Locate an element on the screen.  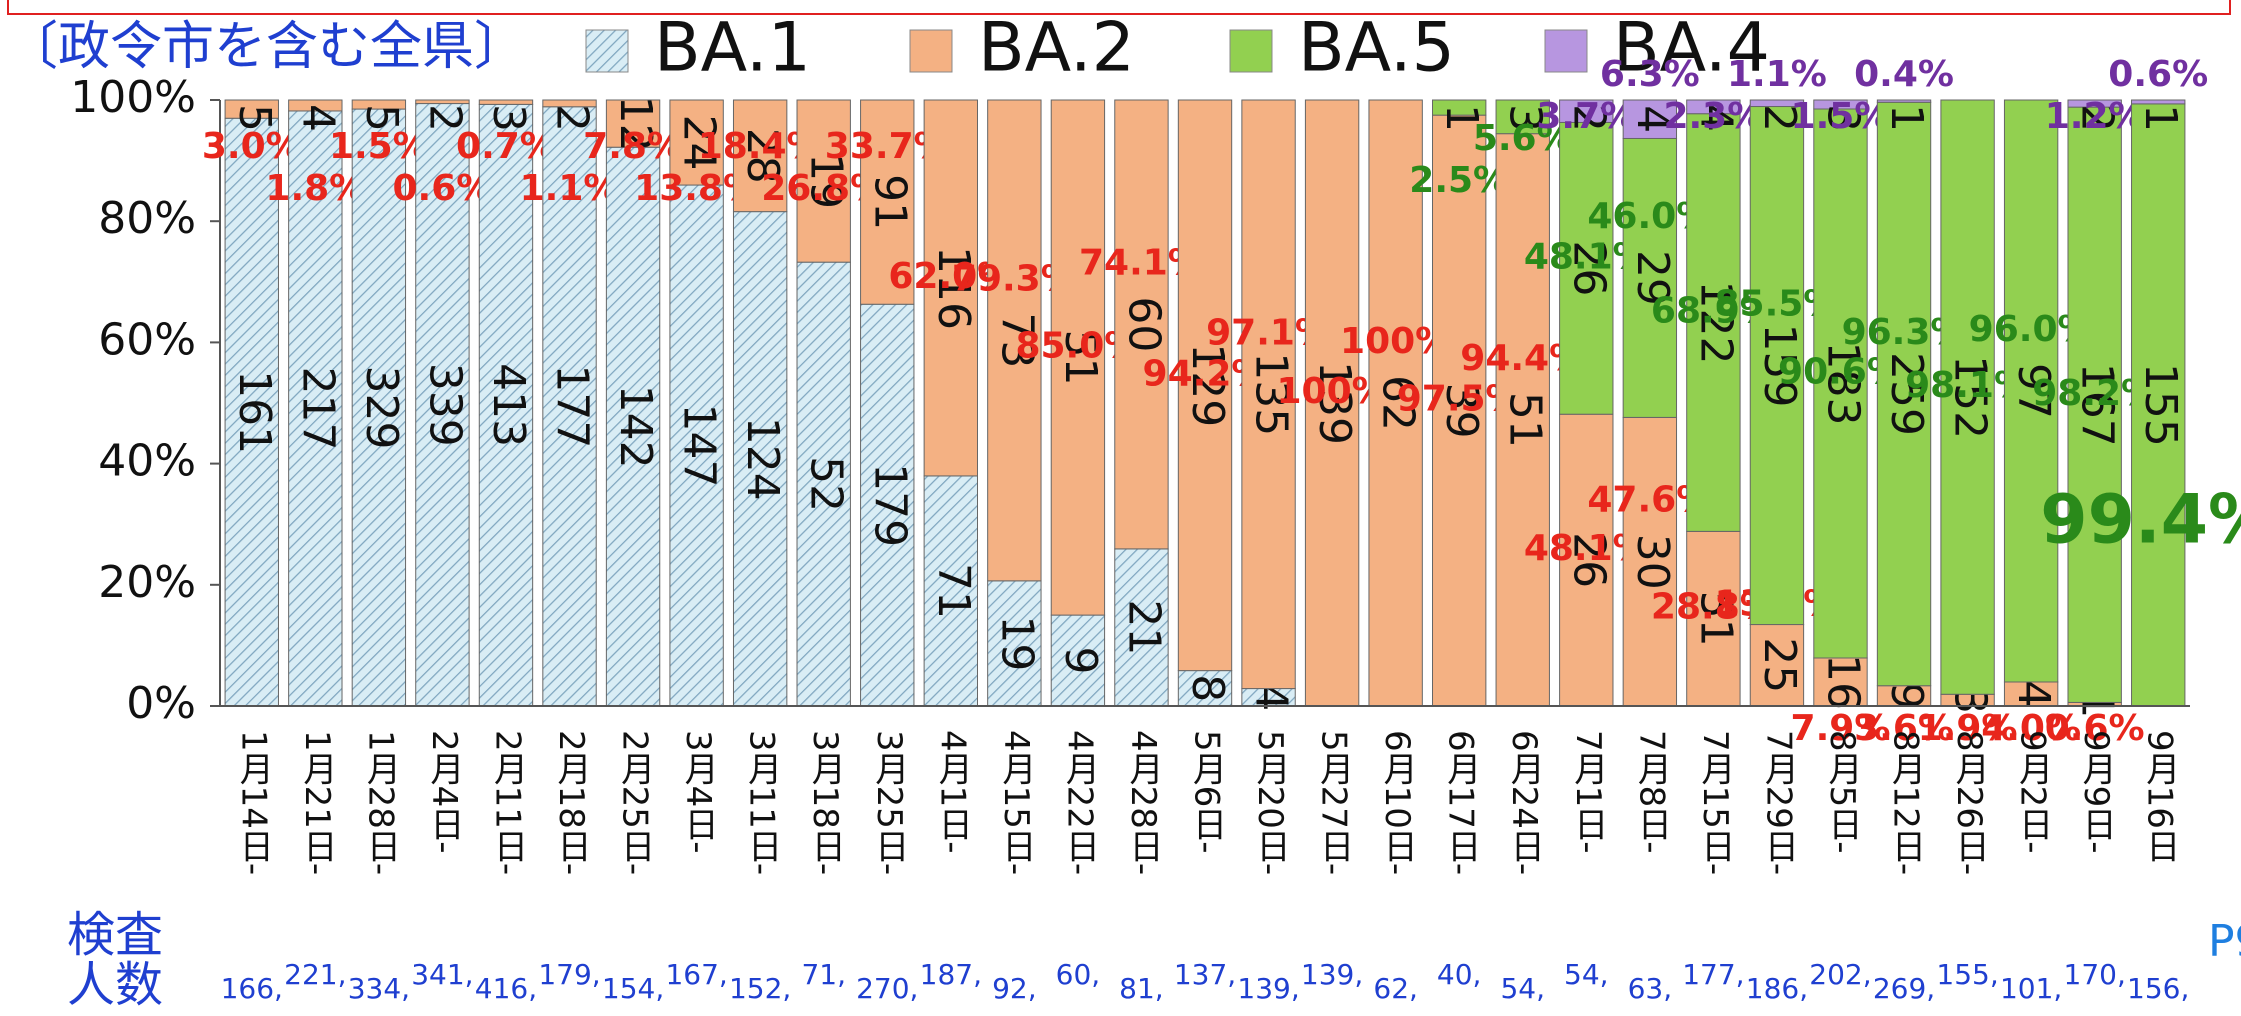
percent-label: 0.4% is located at coordinates (1904, 74).